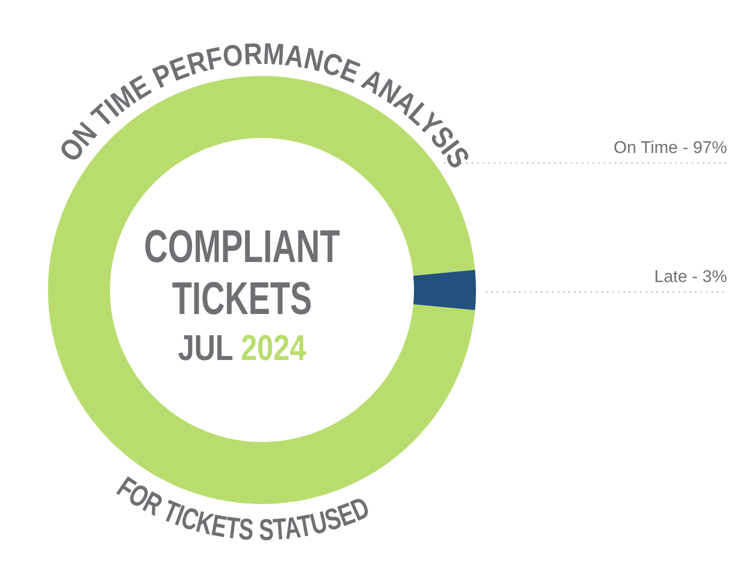 Image resolution: width=731 pixels, height=577 pixels. I want to click on text: TICKETS, so click(270, 298).